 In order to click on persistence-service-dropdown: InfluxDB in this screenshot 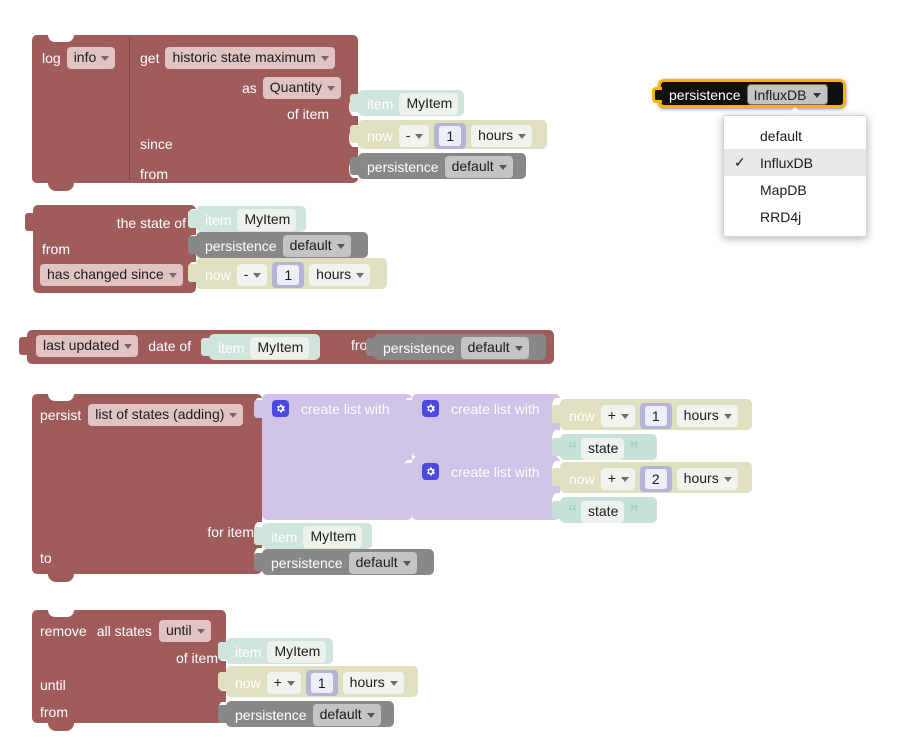, I will do `click(787, 94)`.